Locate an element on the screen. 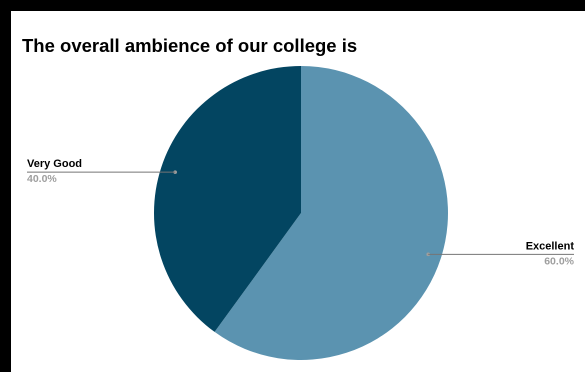  chart-title: The overall ambience of our college is is located at coordinates (190, 45).